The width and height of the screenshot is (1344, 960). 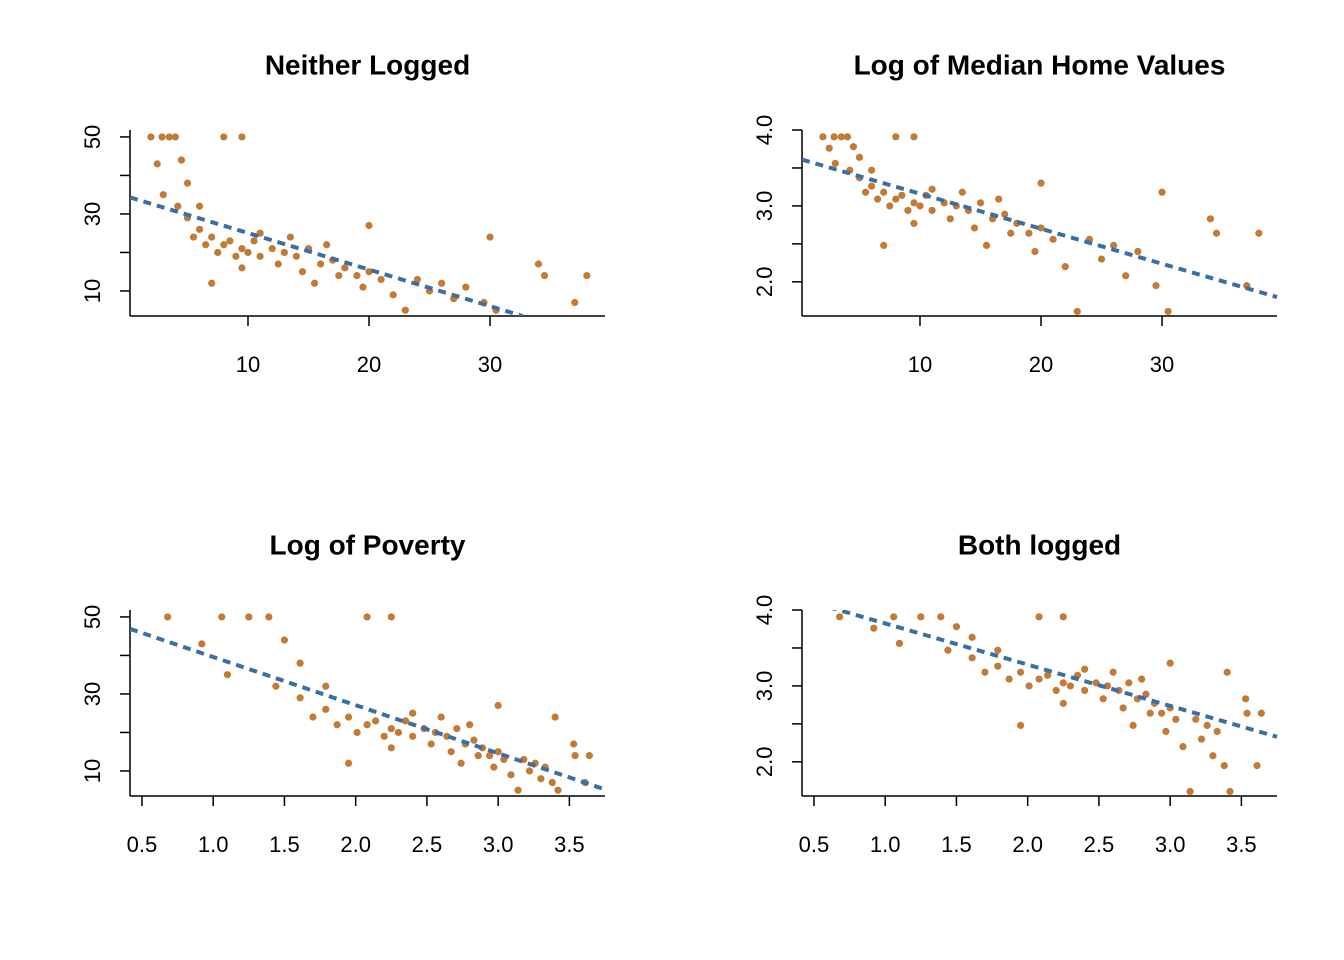 What do you see at coordinates (1099, 844) in the screenshot?
I see `x-tick-label: 2.5` at bounding box center [1099, 844].